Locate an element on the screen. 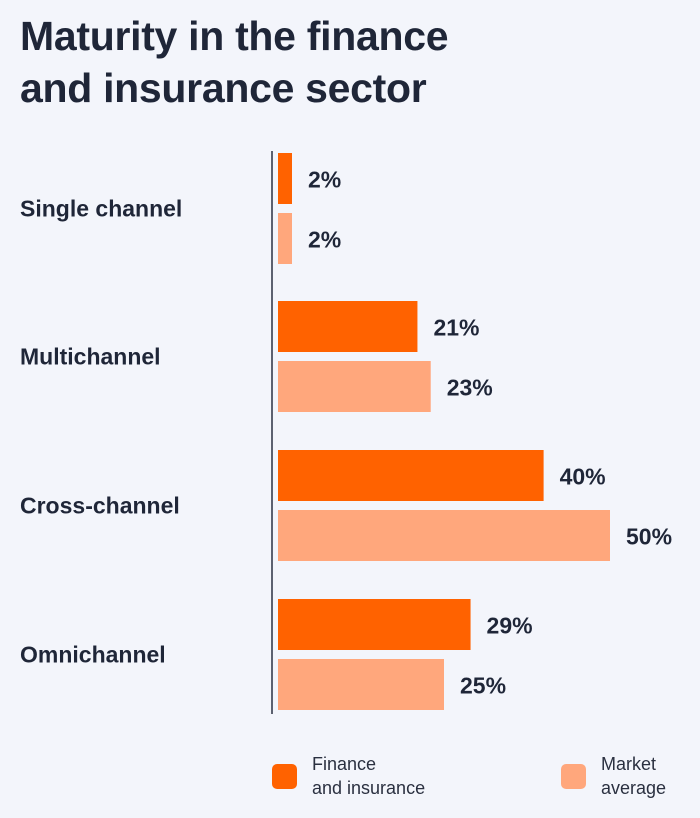  legend: Finance and insurance Market average is located at coordinates (350, 782).